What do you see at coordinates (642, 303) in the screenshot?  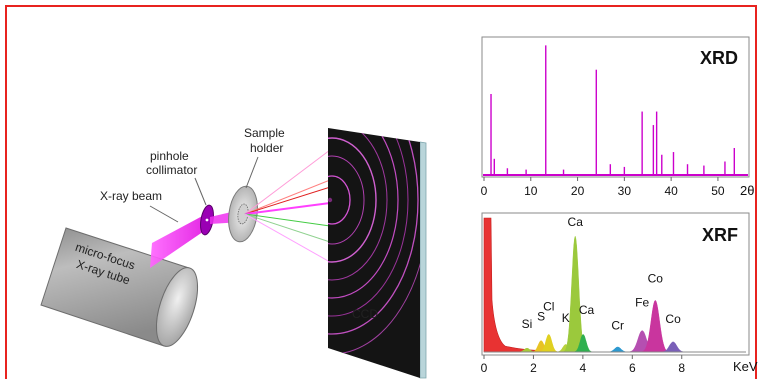 I see `xrf-label-fe-7: Fe` at bounding box center [642, 303].